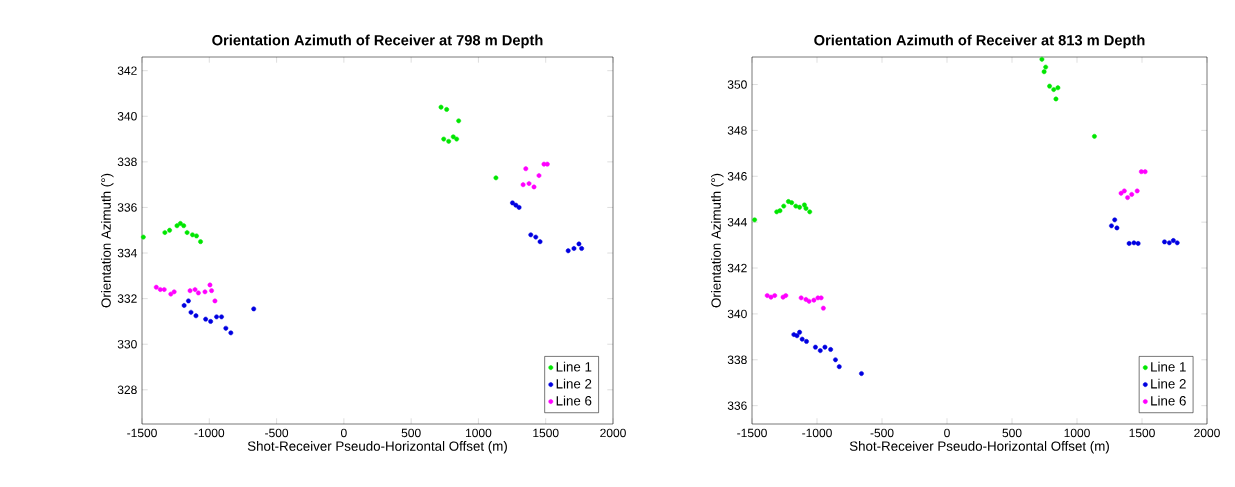 The image size is (1235, 487). What do you see at coordinates (979, 41) in the screenshot?
I see `chart-title: Orientation Azimuth of Receiver at 813 m Depth` at bounding box center [979, 41].